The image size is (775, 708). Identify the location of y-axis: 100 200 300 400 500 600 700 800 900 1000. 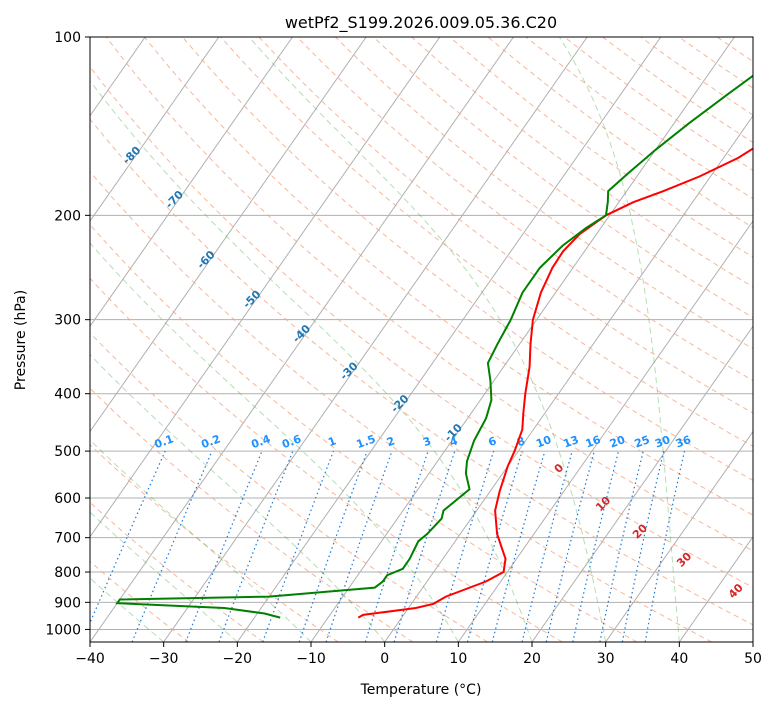
(67, 334).